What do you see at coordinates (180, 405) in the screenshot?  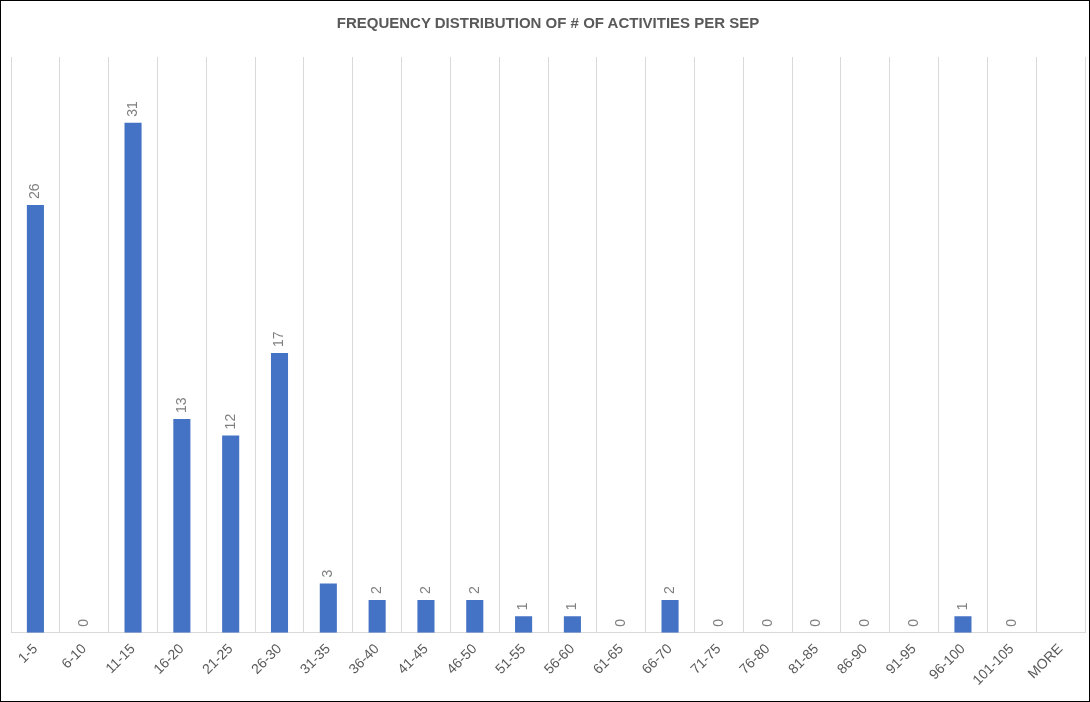 I see `data-label: 13` at bounding box center [180, 405].